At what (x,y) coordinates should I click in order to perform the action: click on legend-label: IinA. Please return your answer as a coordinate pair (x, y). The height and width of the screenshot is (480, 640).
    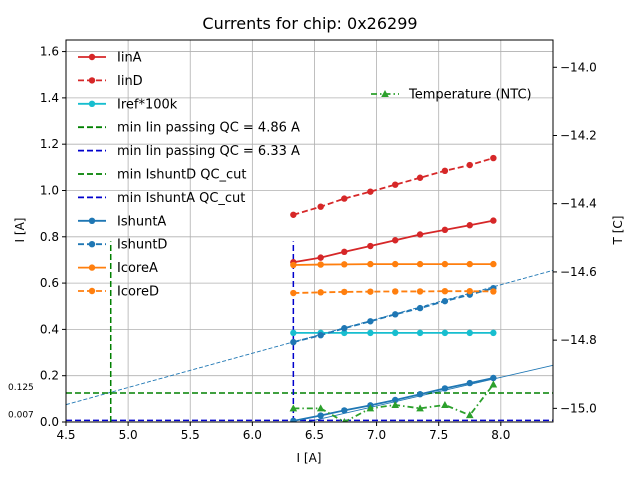
    Looking at the image, I should click on (129, 58).